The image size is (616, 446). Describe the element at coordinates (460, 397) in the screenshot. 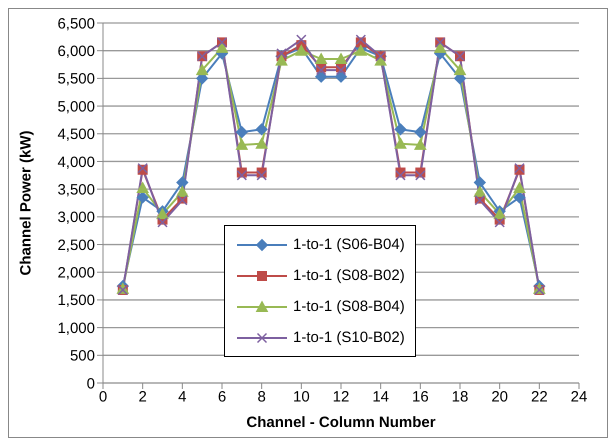

I see `x-tick-label: 18` at that location.